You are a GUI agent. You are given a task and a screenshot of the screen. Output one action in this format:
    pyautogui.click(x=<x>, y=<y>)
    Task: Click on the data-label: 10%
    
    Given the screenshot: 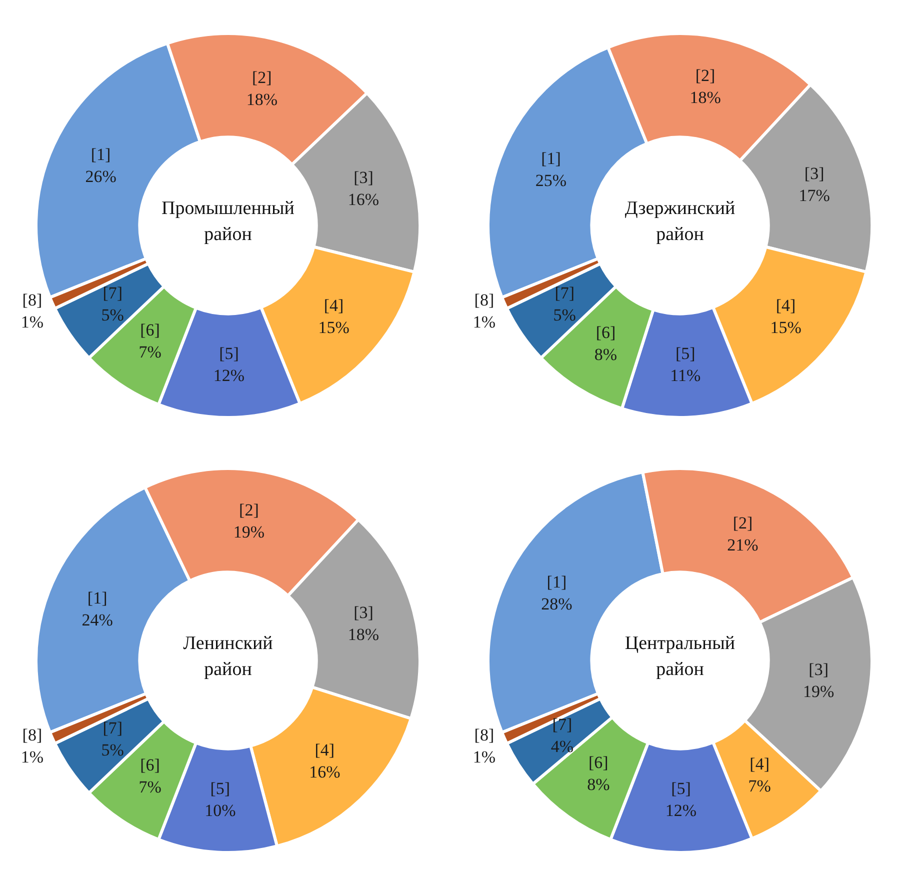 What is the action you would take?
    pyautogui.click(x=220, y=810)
    